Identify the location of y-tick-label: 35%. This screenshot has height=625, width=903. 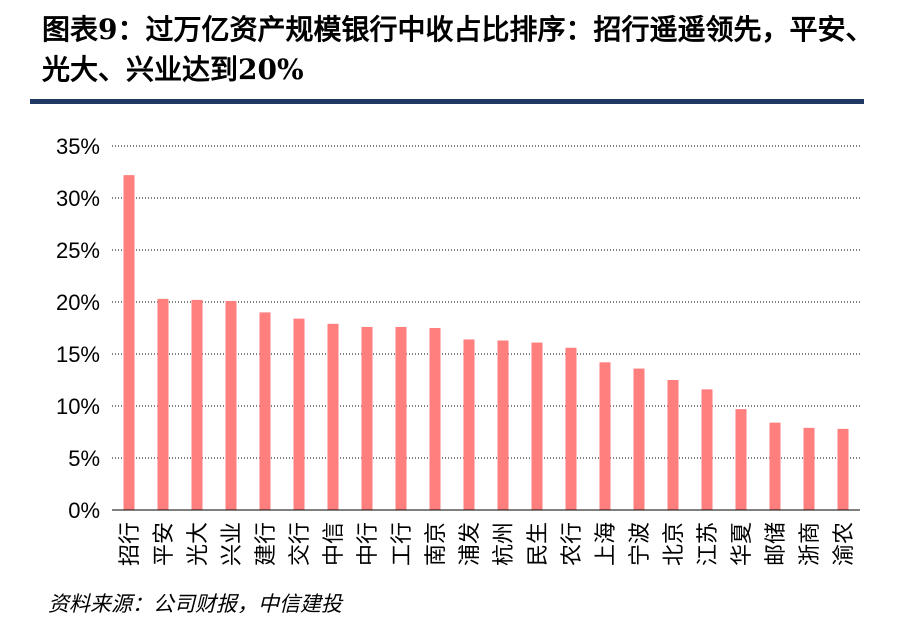
(78, 146).